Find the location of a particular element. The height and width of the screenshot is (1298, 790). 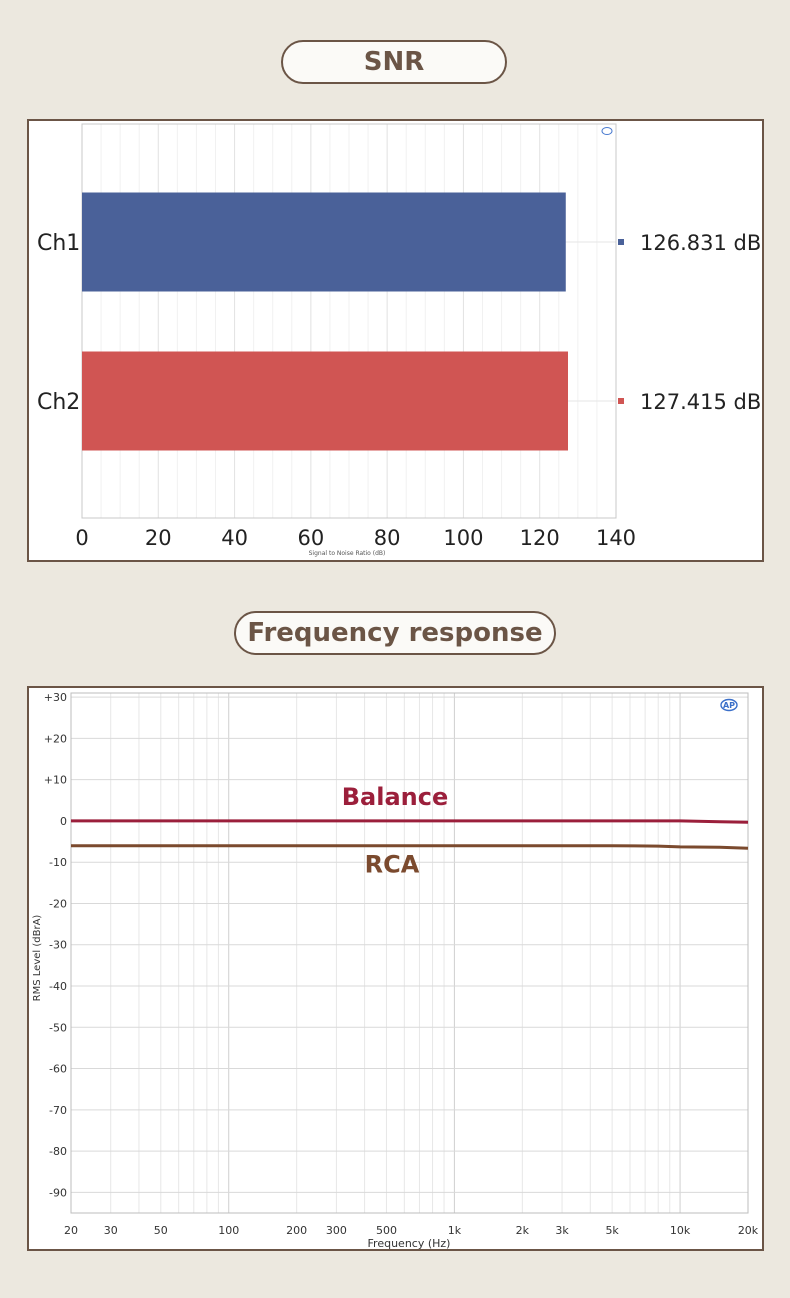

fr-y-tick-label: -90 is located at coordinates (58, 1192).